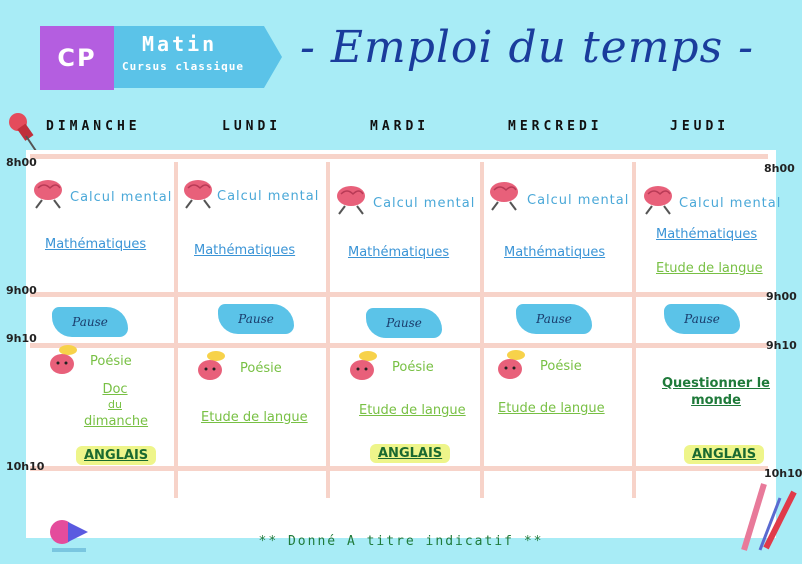  I want to click on mercredi-etude-langue: Etude de langue, so click(551, 408).